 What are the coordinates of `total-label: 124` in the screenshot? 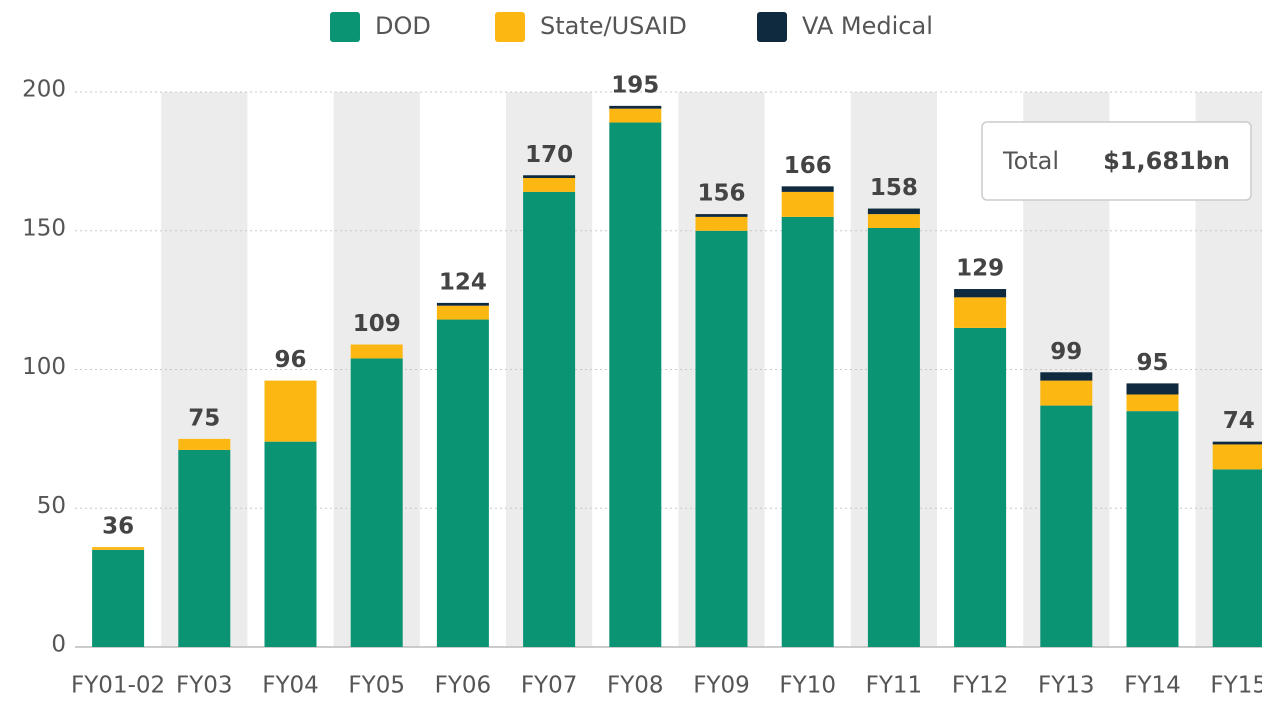 It's located at (463, 282).